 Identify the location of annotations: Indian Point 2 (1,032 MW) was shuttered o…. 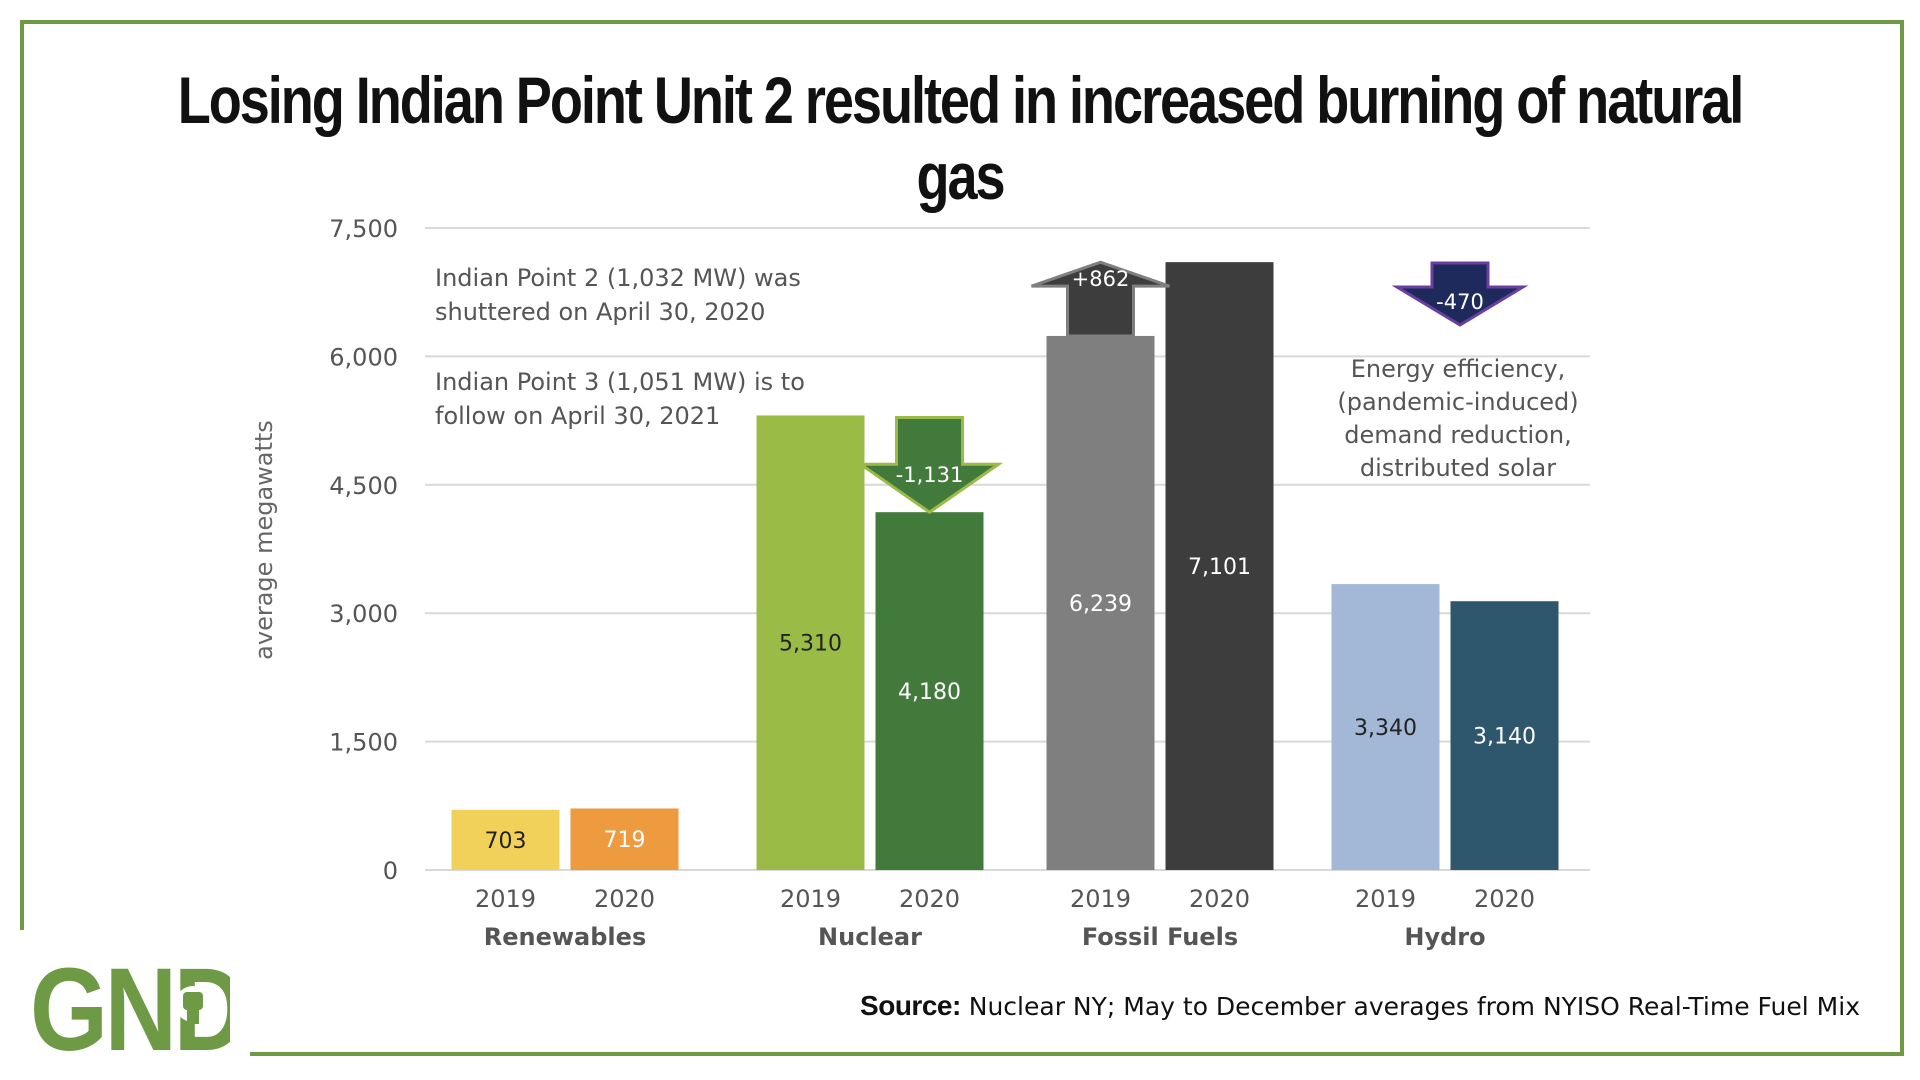
(1007, 373).